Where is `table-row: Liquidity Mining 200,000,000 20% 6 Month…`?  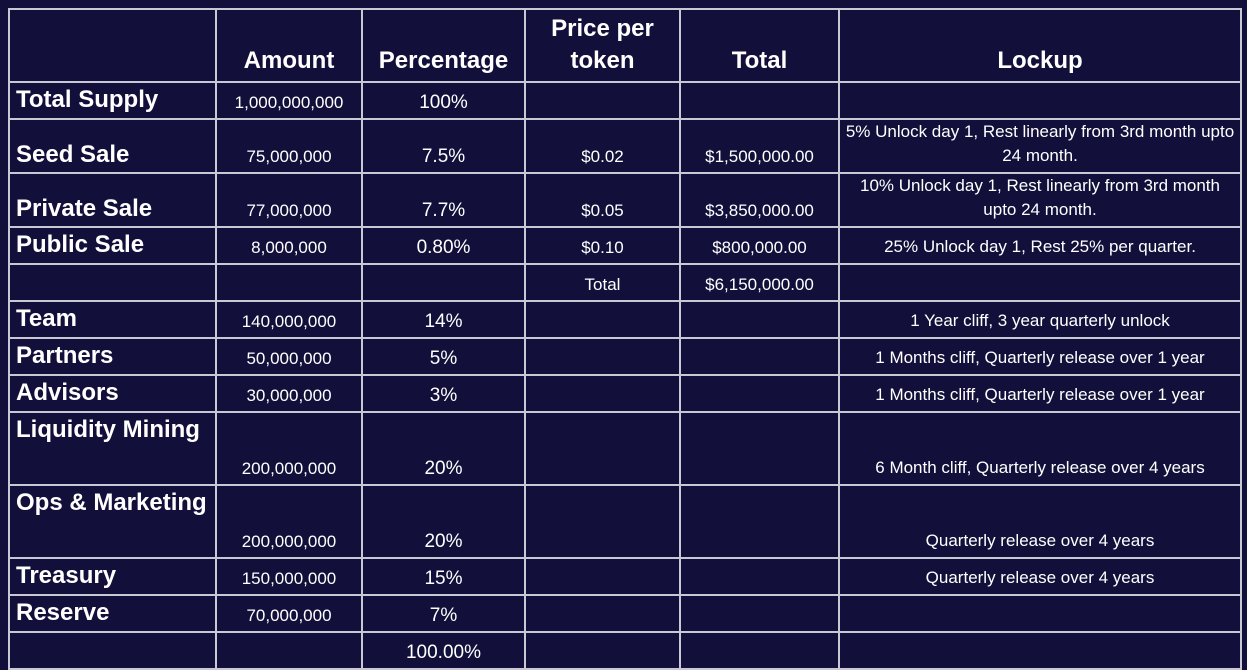
table-row: Liquidity Mining 200,000,000 20% 6 Month… is located at coordinates (625, 448).